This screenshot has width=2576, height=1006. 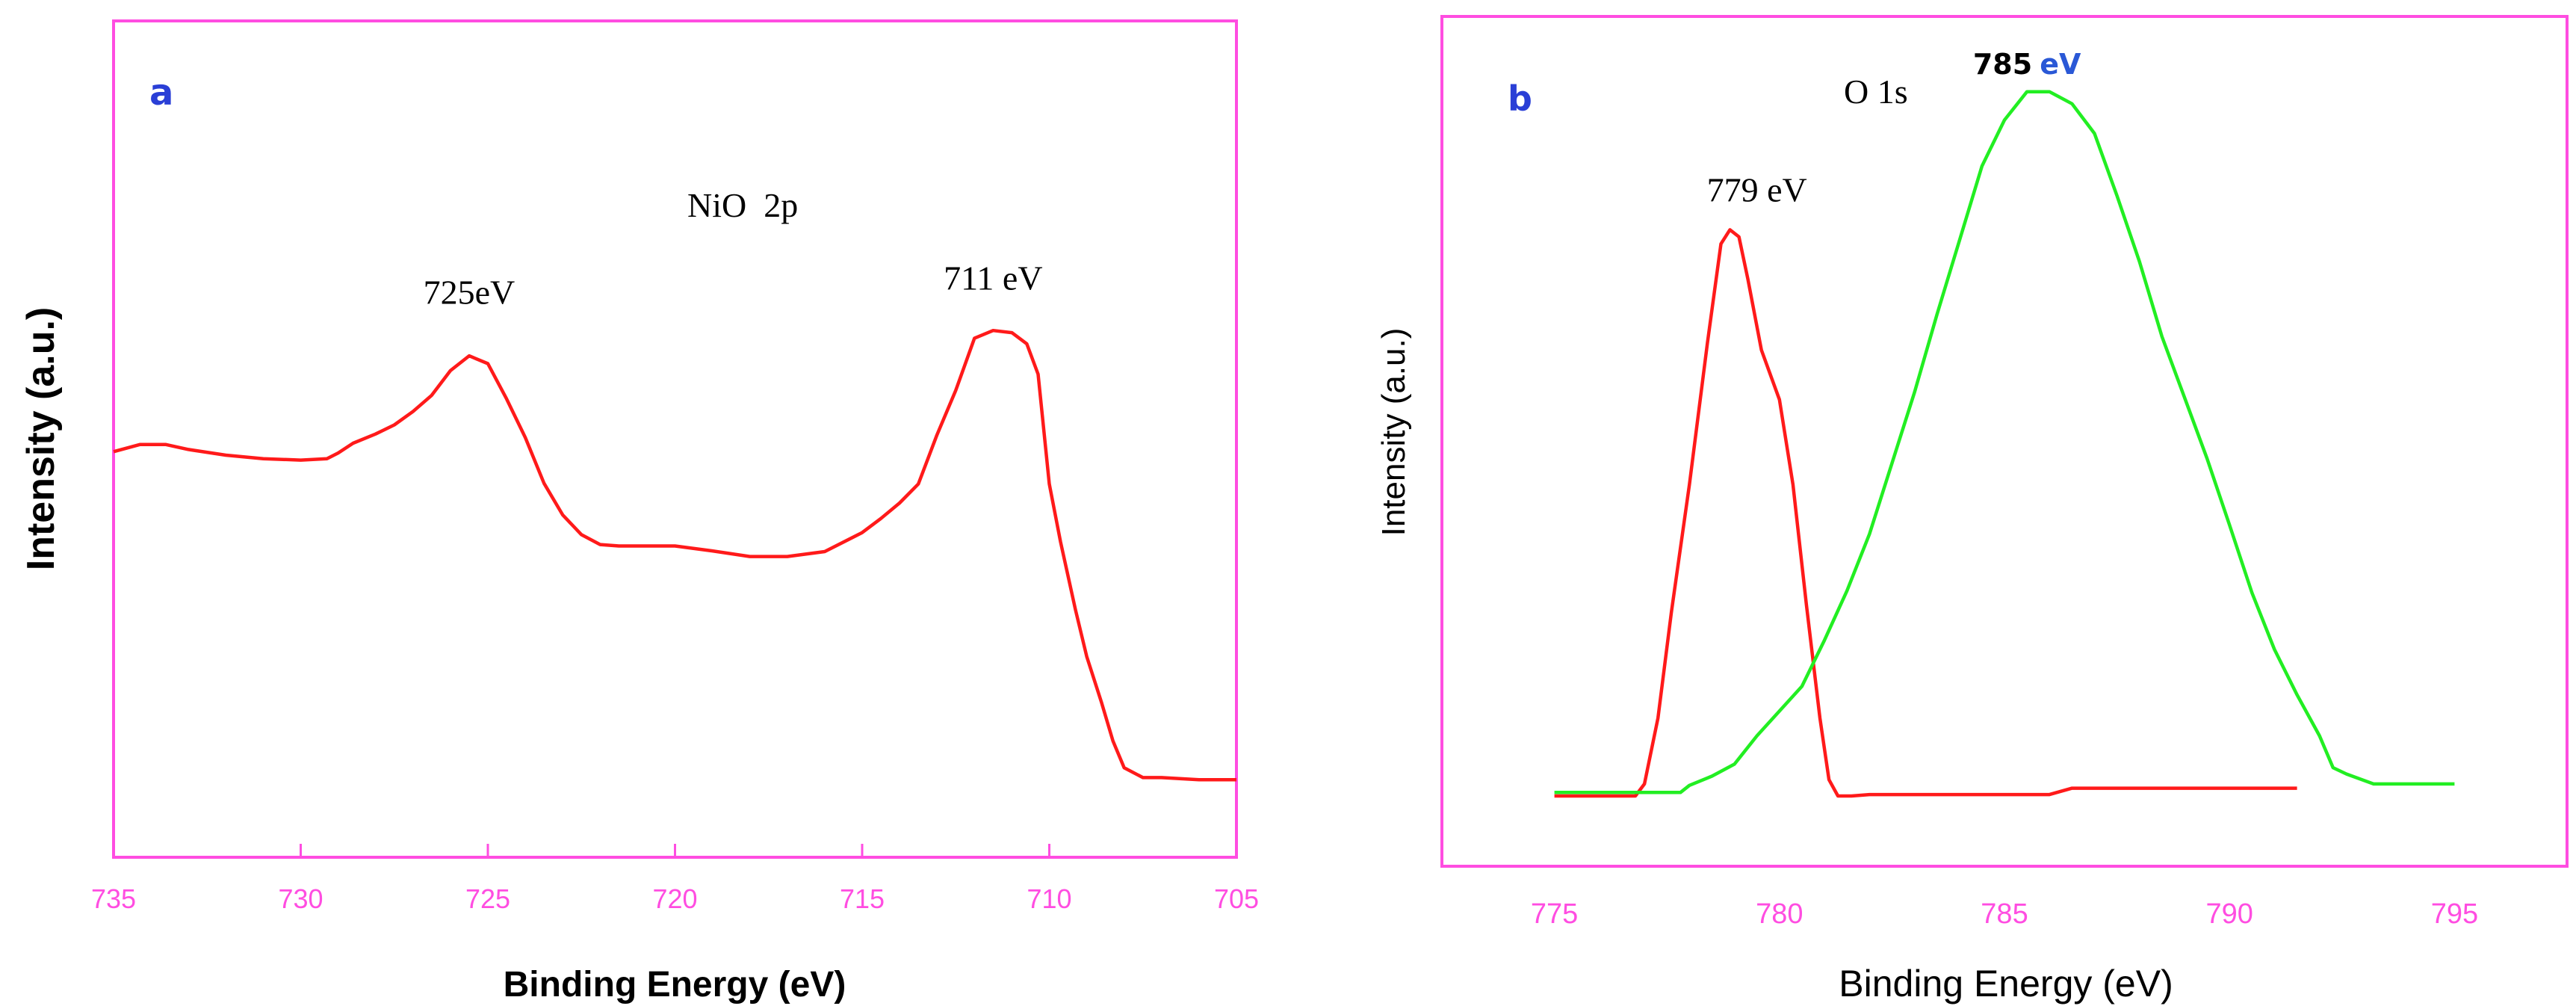 I want to click on panel-a-x-tick-label: 735, so click(x=113, y=899).